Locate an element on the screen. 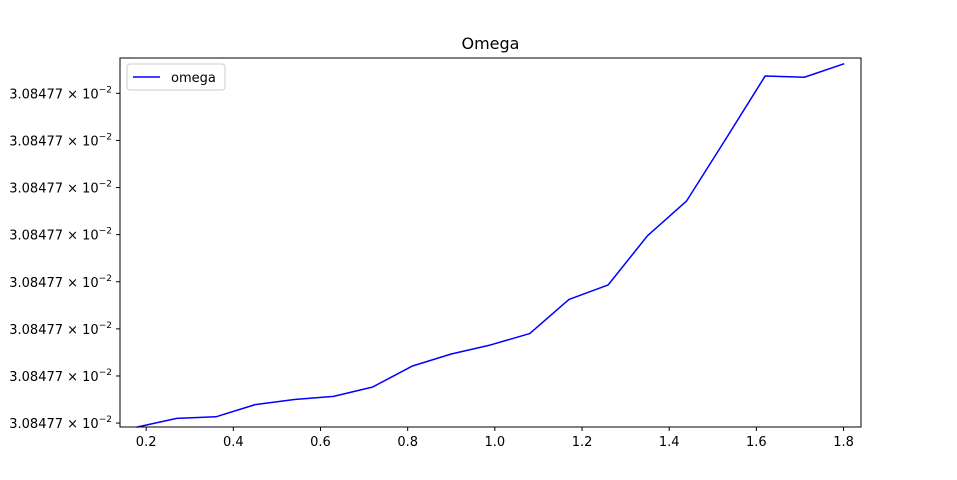  x-tick-label: 1.6 is located at coordinates (756, 442).